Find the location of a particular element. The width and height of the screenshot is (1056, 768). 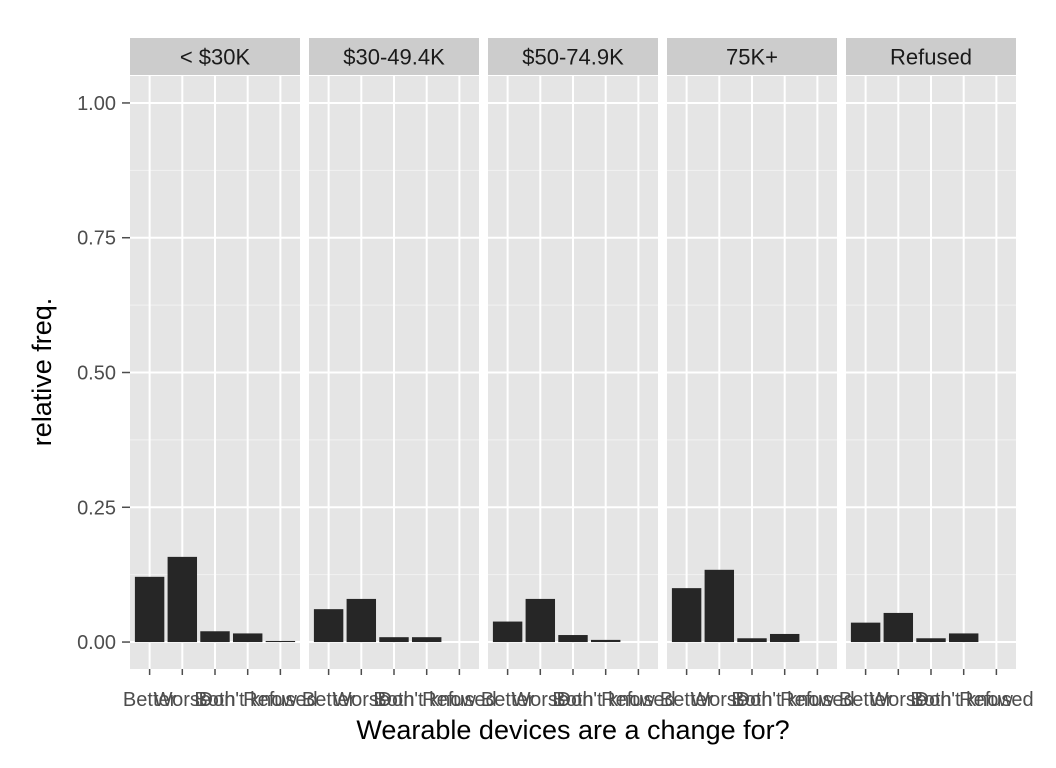

y-tick-label: 0.25 is located at coordinates (96, 508).